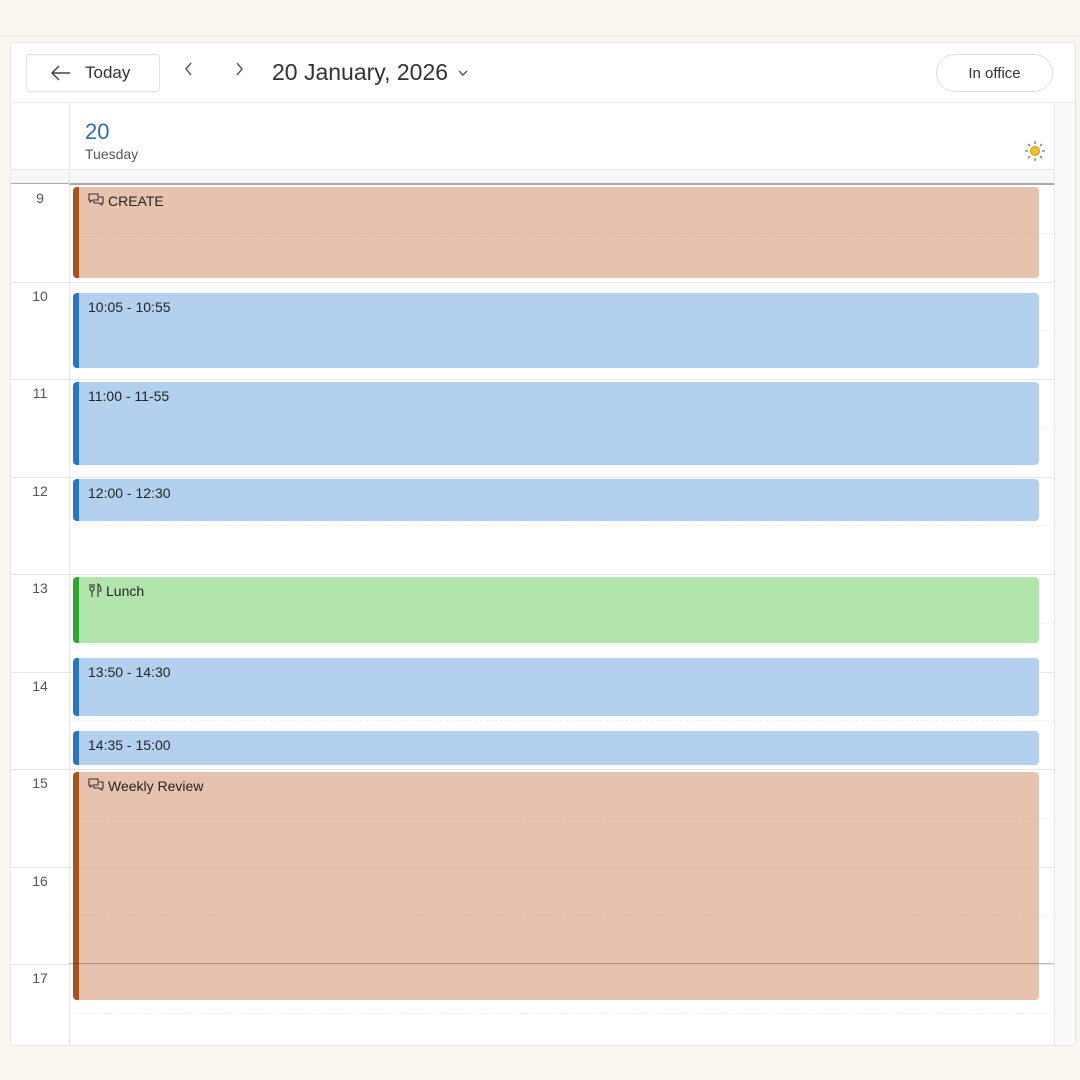 Image resolution: width=1080 pixels, height=1080 pixels. What do you see at coordinates (129, 672) in the screenshot?
I see `event-title: 13:50 - 14:30` at bounding box center [129, 672].